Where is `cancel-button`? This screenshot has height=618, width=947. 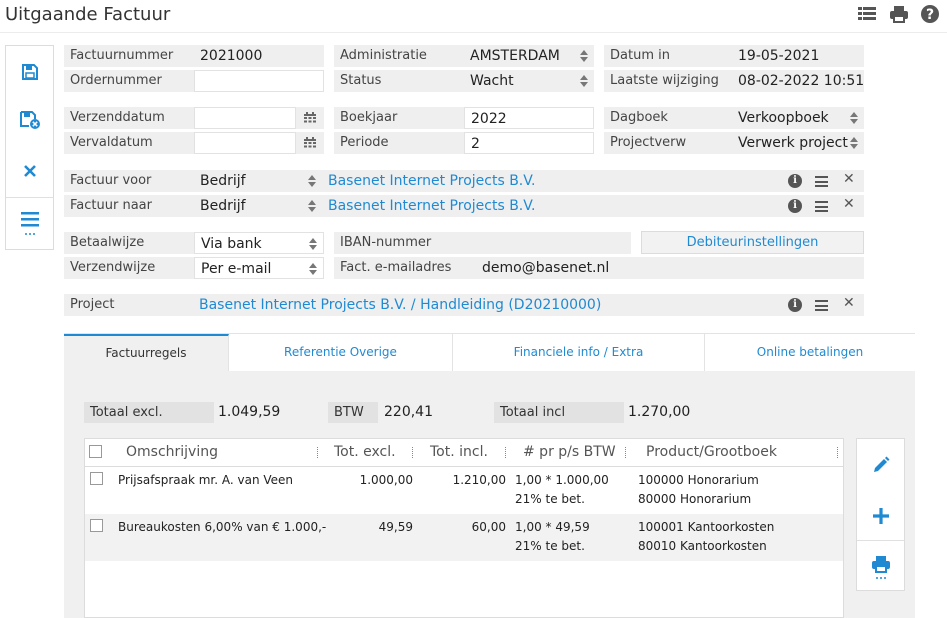 cancel-button is located at coordinates (29, 171).